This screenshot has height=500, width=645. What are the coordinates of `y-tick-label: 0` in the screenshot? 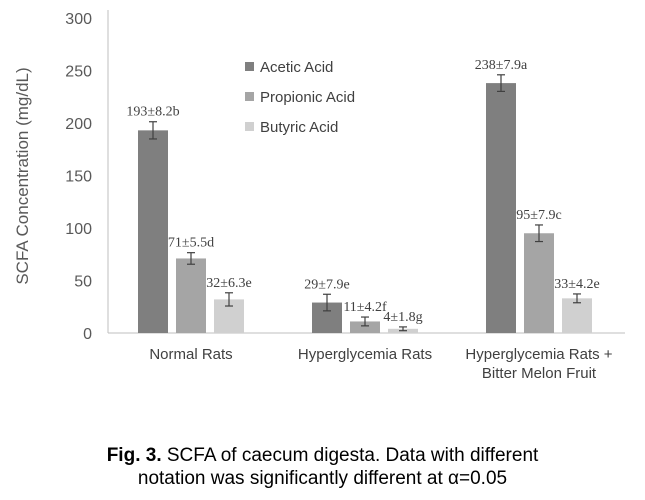 It's located at (87, 334).